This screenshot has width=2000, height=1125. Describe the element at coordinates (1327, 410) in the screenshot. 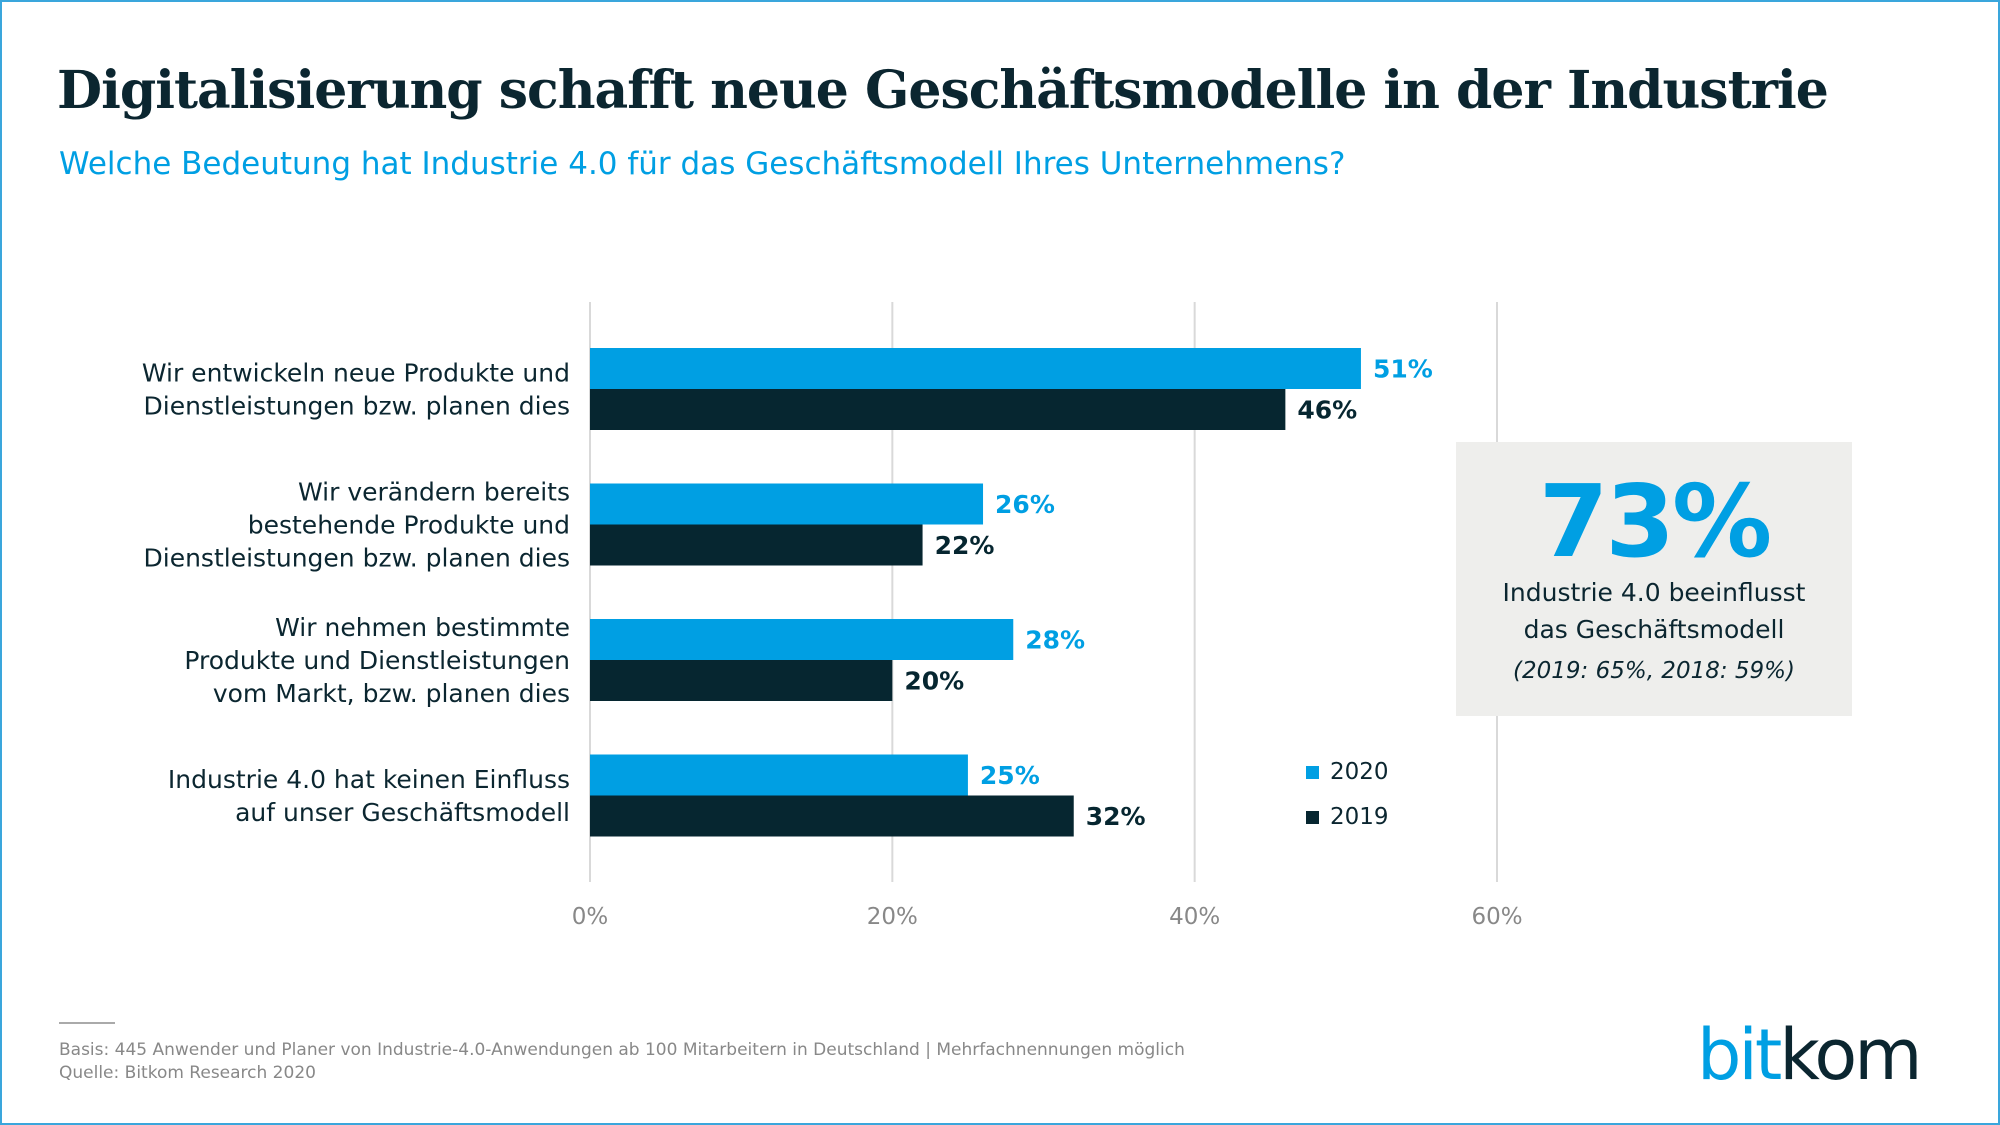

I see `data-label: 46%` at that location.